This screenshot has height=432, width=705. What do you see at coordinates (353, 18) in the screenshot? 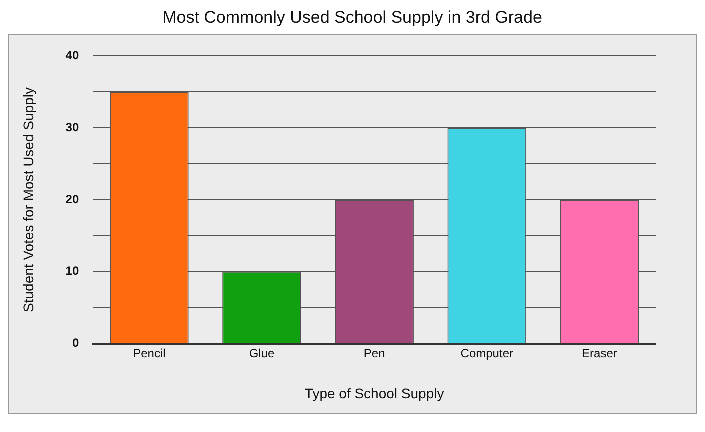
I see `chart-title: Most Commonly Used School Supply in 3rd Grade` at bounding box center [353, 18].